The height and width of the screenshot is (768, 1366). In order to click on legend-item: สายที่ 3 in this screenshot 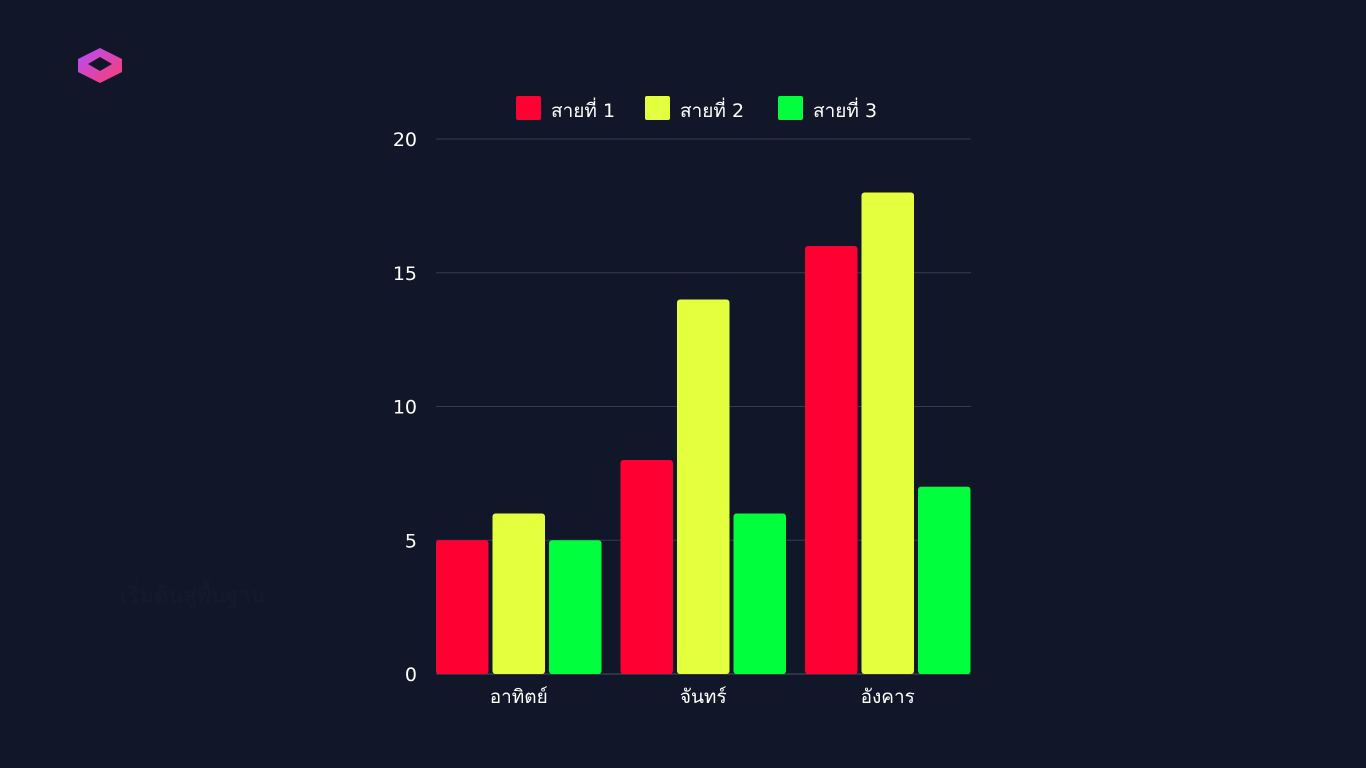, I will do `click(827, 109)`.